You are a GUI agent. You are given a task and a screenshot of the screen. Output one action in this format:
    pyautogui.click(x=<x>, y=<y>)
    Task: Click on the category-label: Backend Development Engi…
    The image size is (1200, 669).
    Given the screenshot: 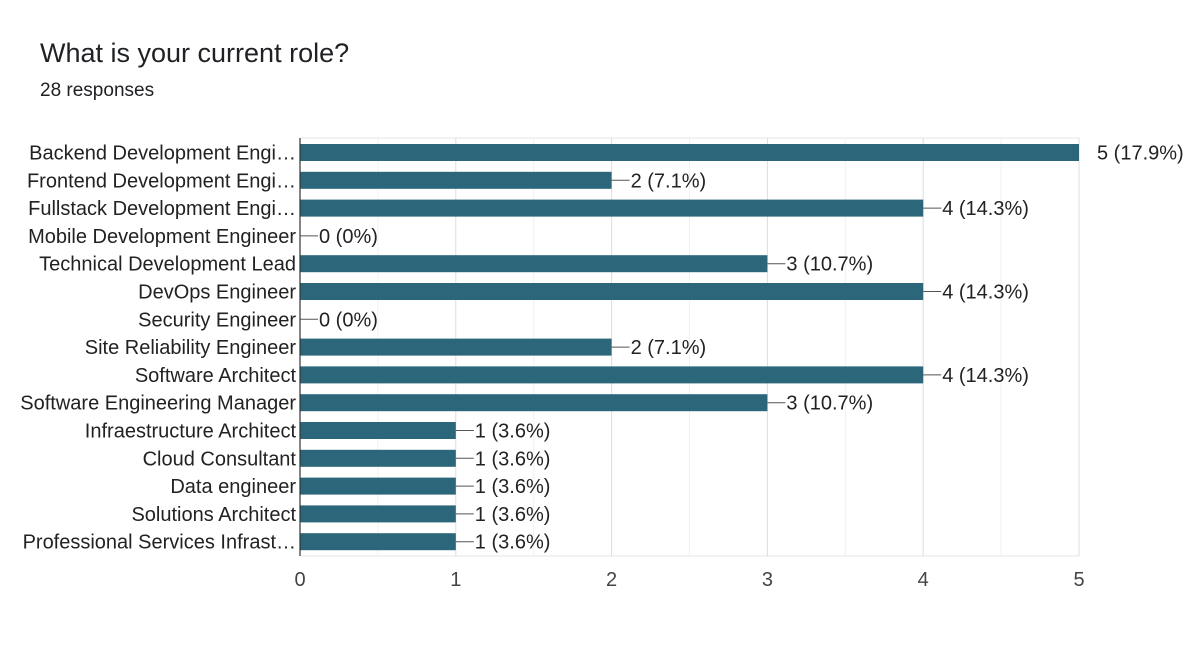 What is the action you would take?
    pyautogui.click(x=162, y=154)
    